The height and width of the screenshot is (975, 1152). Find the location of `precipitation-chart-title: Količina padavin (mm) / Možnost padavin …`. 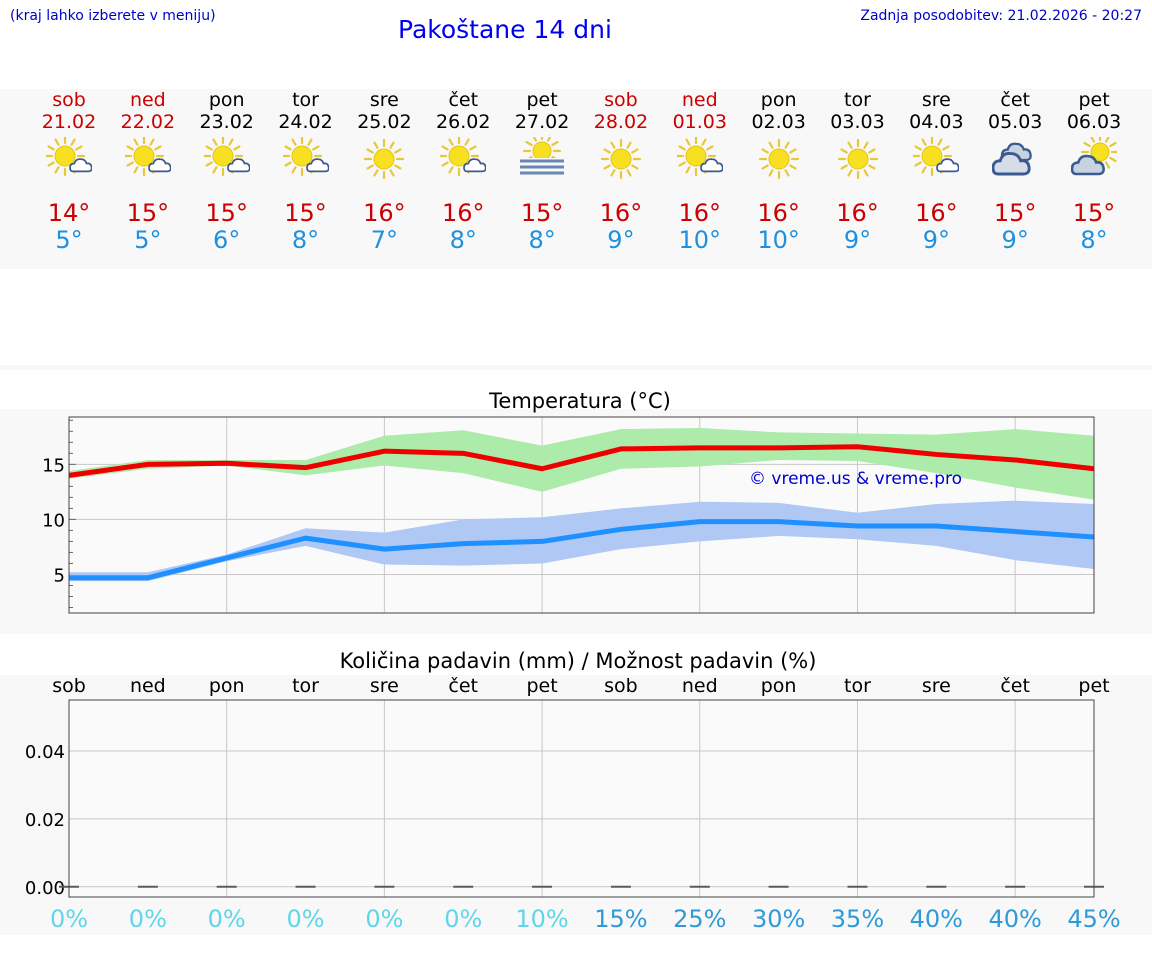

precipitation-chart-title: Količina padavin (mm) / Možnost padavin … is located at coordinates (578, 661).